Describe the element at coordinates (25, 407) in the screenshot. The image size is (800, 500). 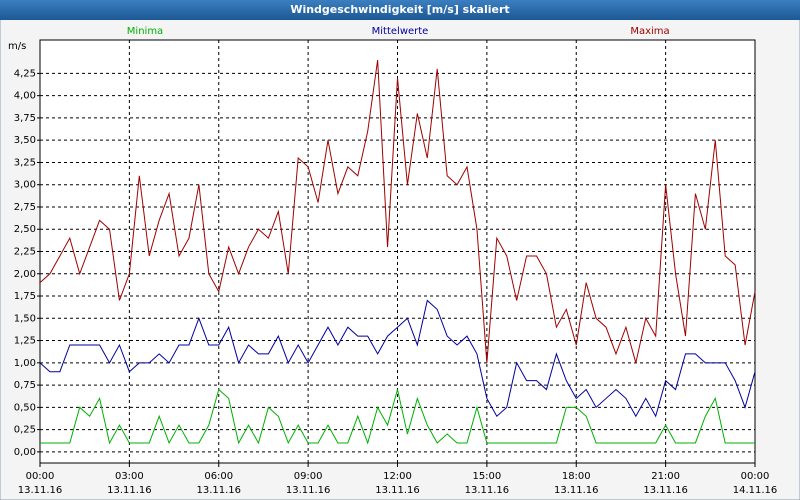
I see `y-tick-label: 0,50` at that location.